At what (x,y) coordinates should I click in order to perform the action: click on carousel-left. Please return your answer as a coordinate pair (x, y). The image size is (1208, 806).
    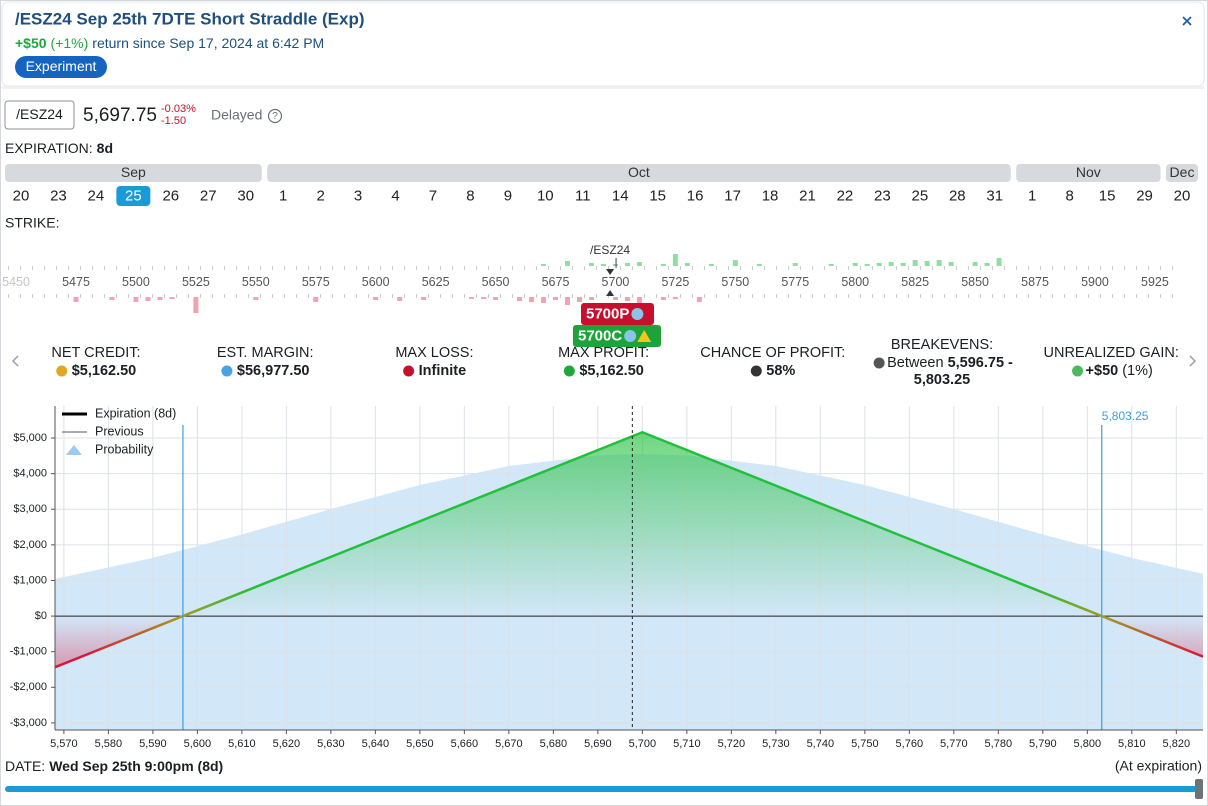
    Looking at the image, I should click on (15, 361).